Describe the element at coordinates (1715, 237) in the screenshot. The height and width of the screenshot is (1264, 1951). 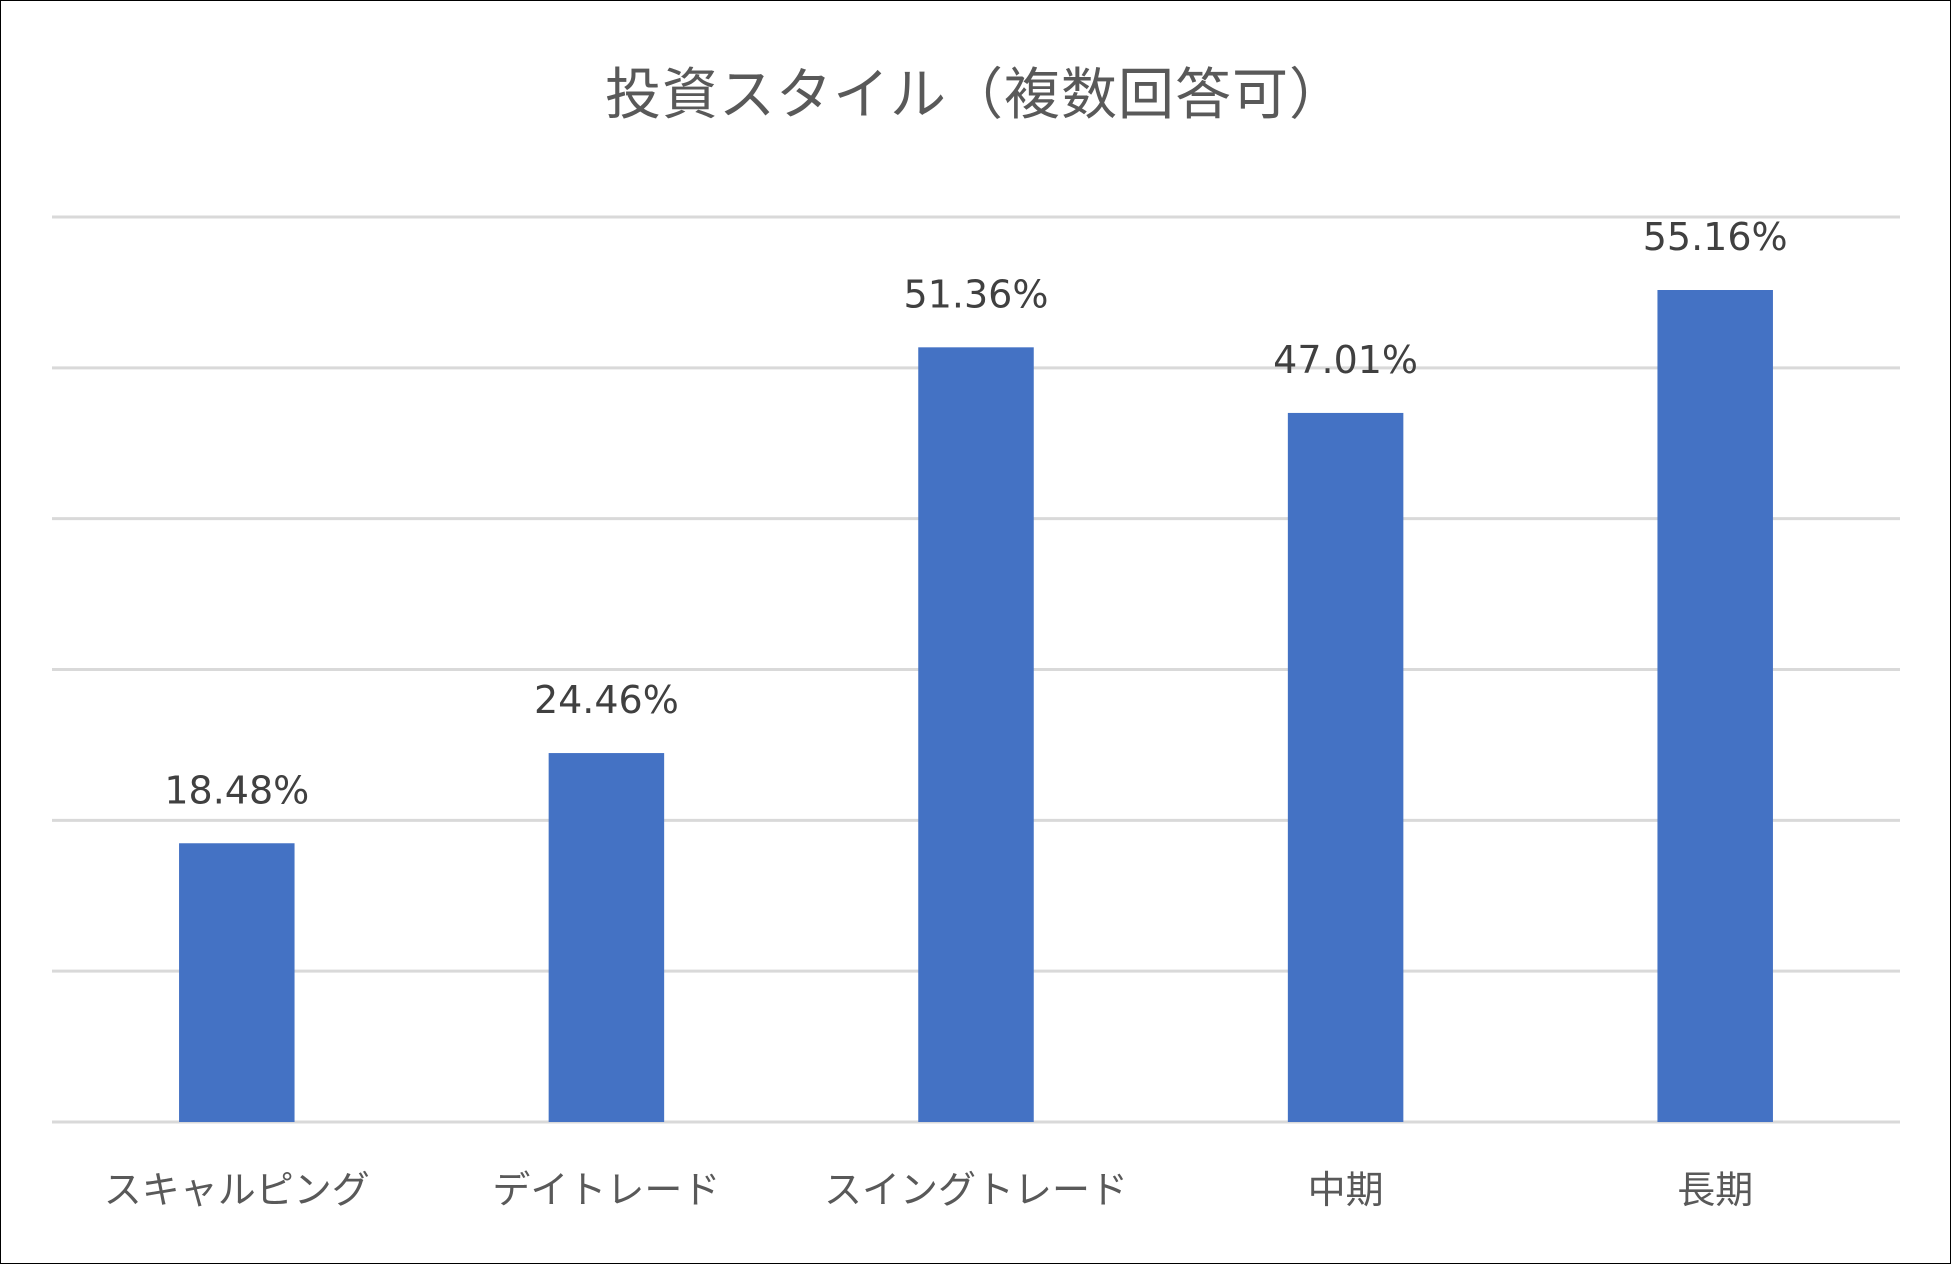
I see `data-label: 55.16%` at that location.